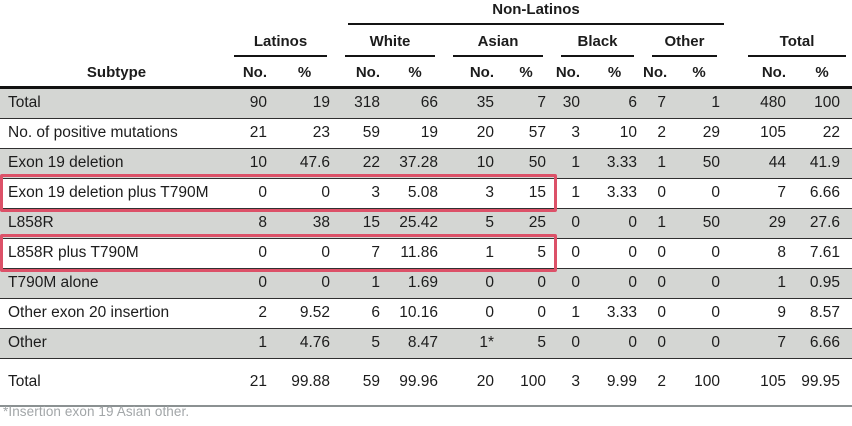 The height and width of the screenshot is (426, 852). Describe the element at coordinates (773, 72) in the screenshot. I see `total-no-header: No.` at that location.